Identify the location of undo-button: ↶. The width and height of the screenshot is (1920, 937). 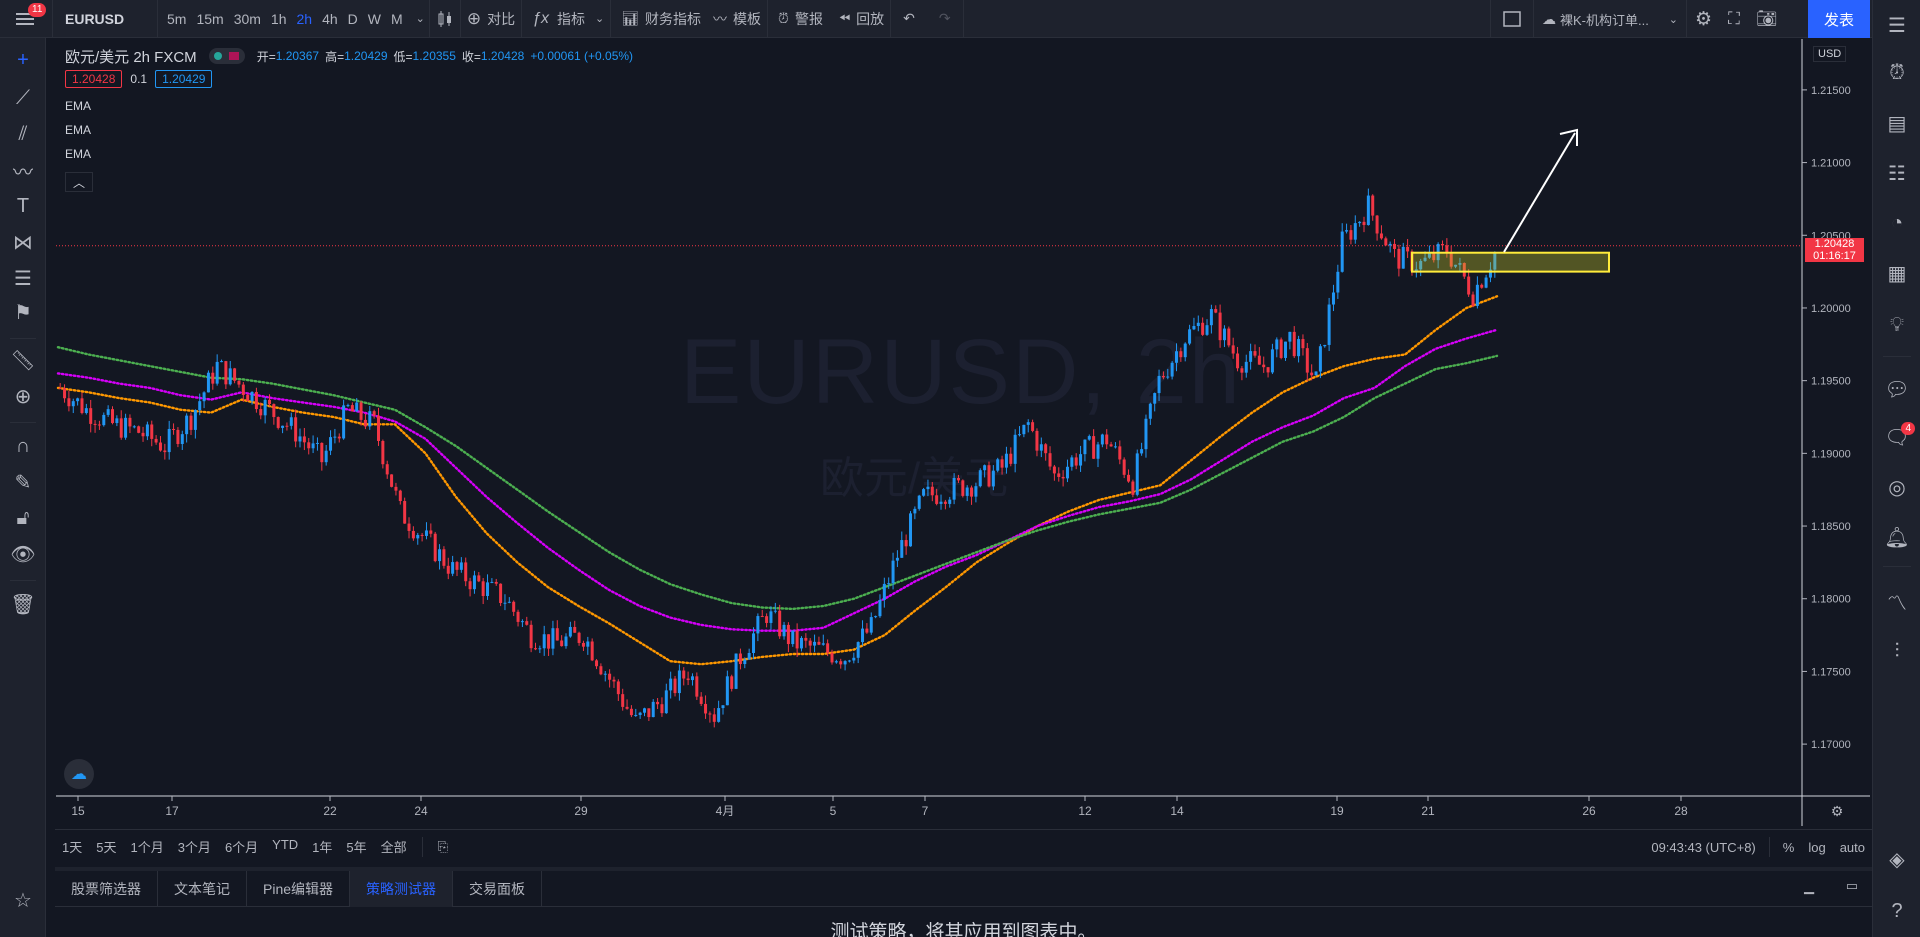
(909, 19).